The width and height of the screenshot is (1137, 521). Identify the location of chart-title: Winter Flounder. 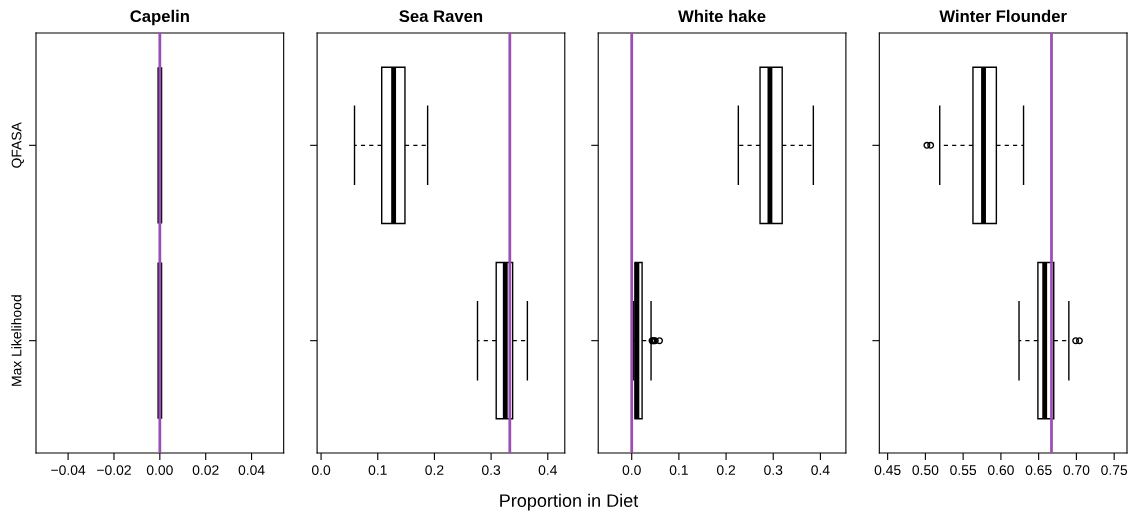
(1003, 16).